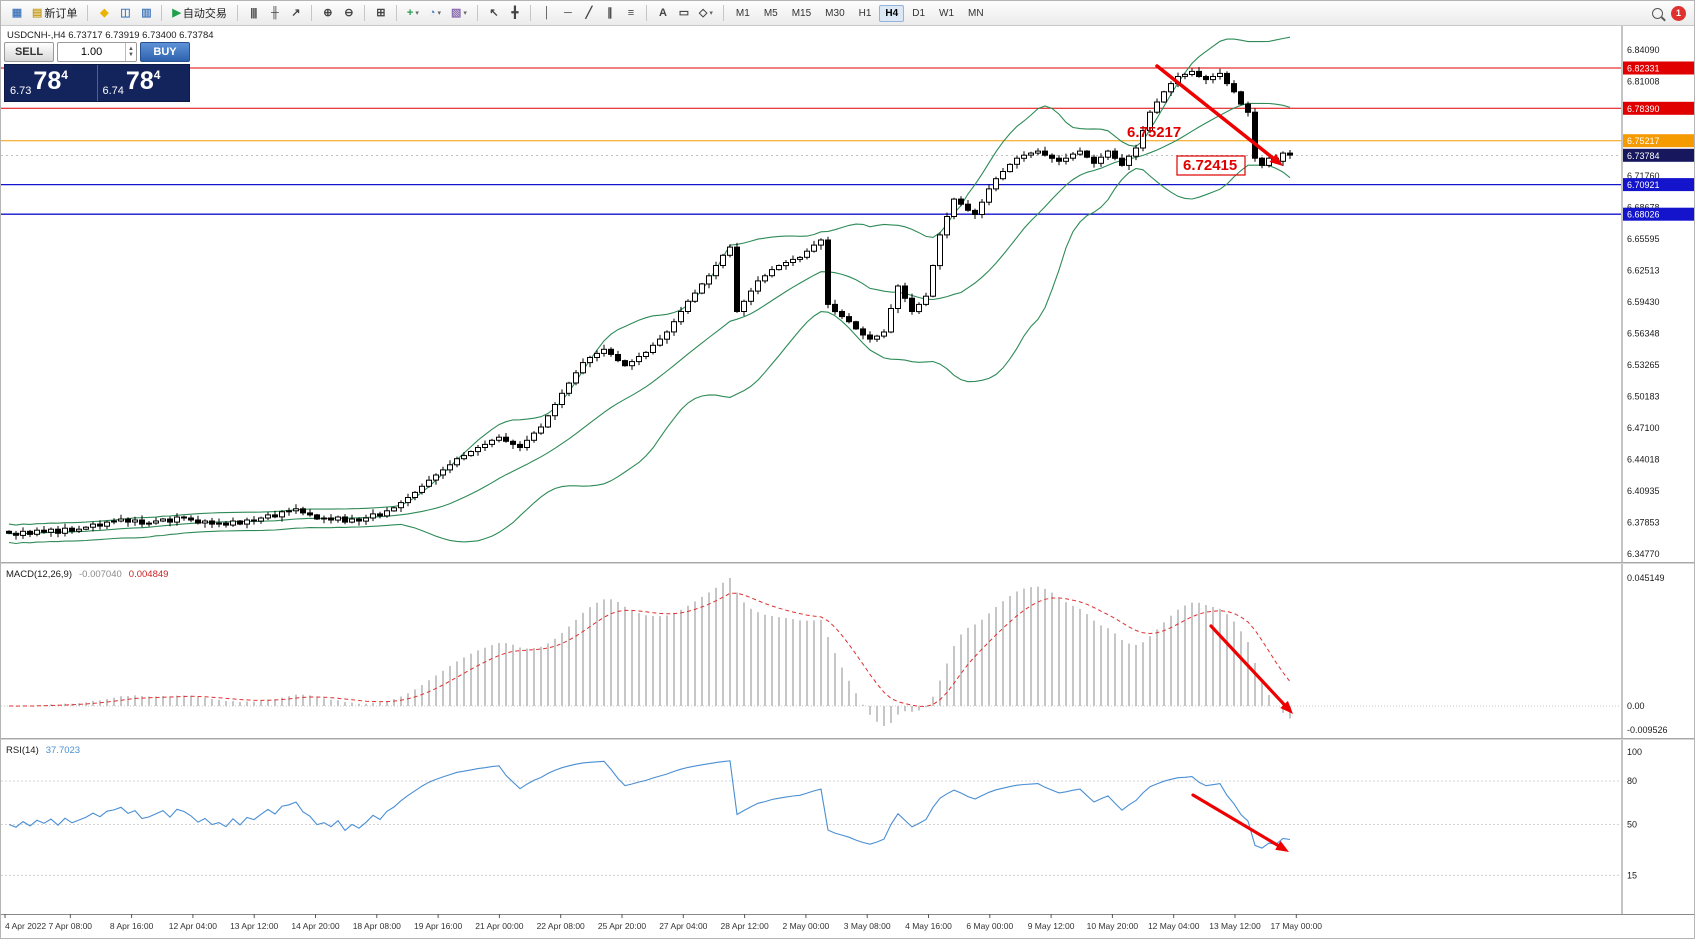  I want to click on crosshair-button: ╋, so click(514, 13).